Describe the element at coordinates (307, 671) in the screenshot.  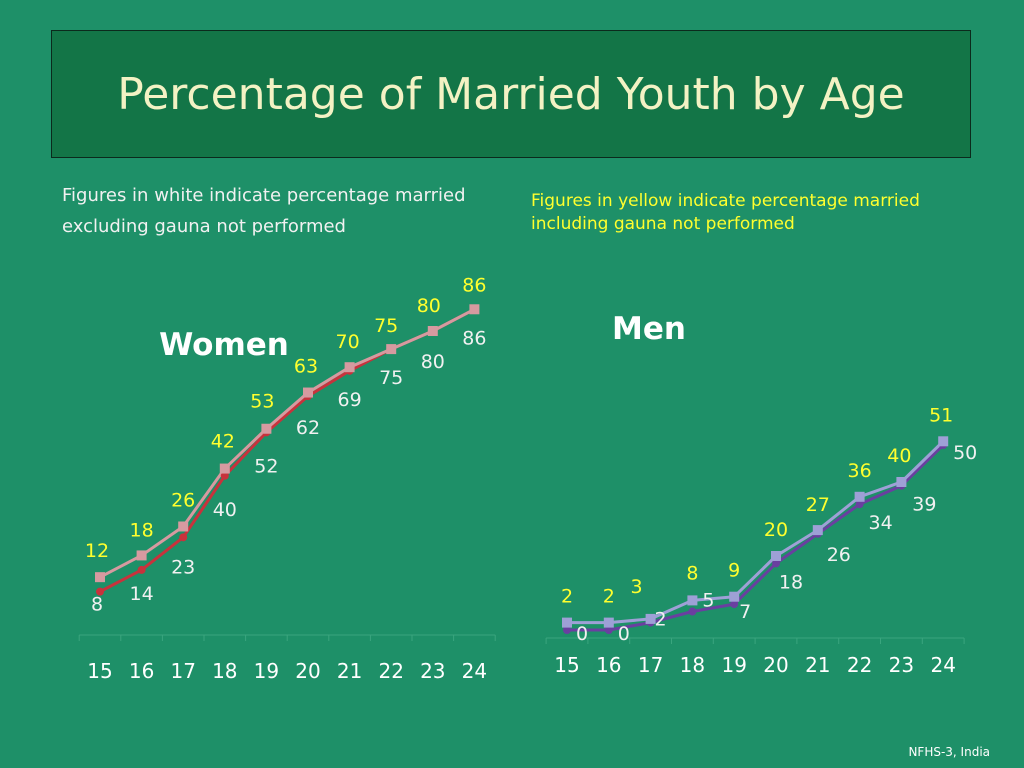
I see `women-x-tick-label: 20` at that location.